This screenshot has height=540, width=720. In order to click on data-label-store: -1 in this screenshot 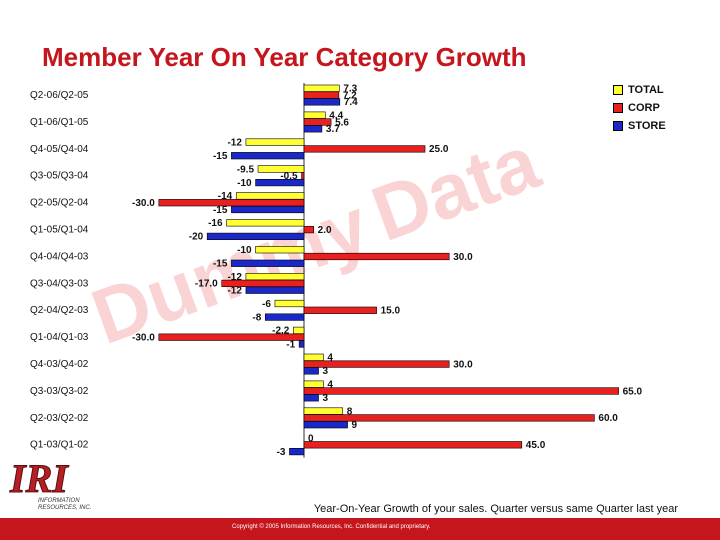, I will do `click(290, 344)`.